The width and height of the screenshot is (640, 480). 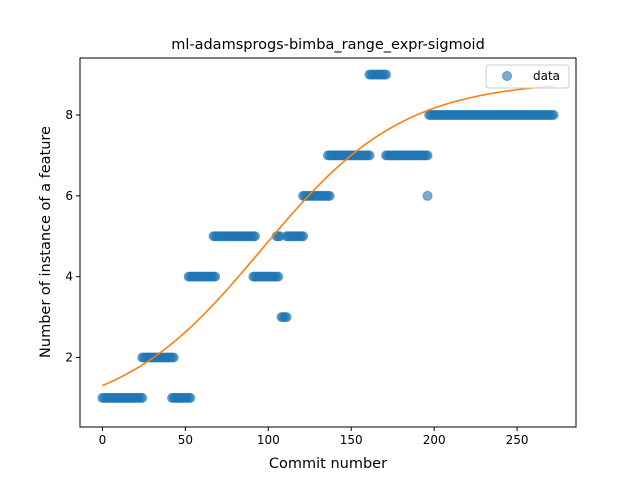 What do you see at coordinates (103, 440) in the screenshot?
I see `x-tick-label: 0` at bounding box center [103, 440].